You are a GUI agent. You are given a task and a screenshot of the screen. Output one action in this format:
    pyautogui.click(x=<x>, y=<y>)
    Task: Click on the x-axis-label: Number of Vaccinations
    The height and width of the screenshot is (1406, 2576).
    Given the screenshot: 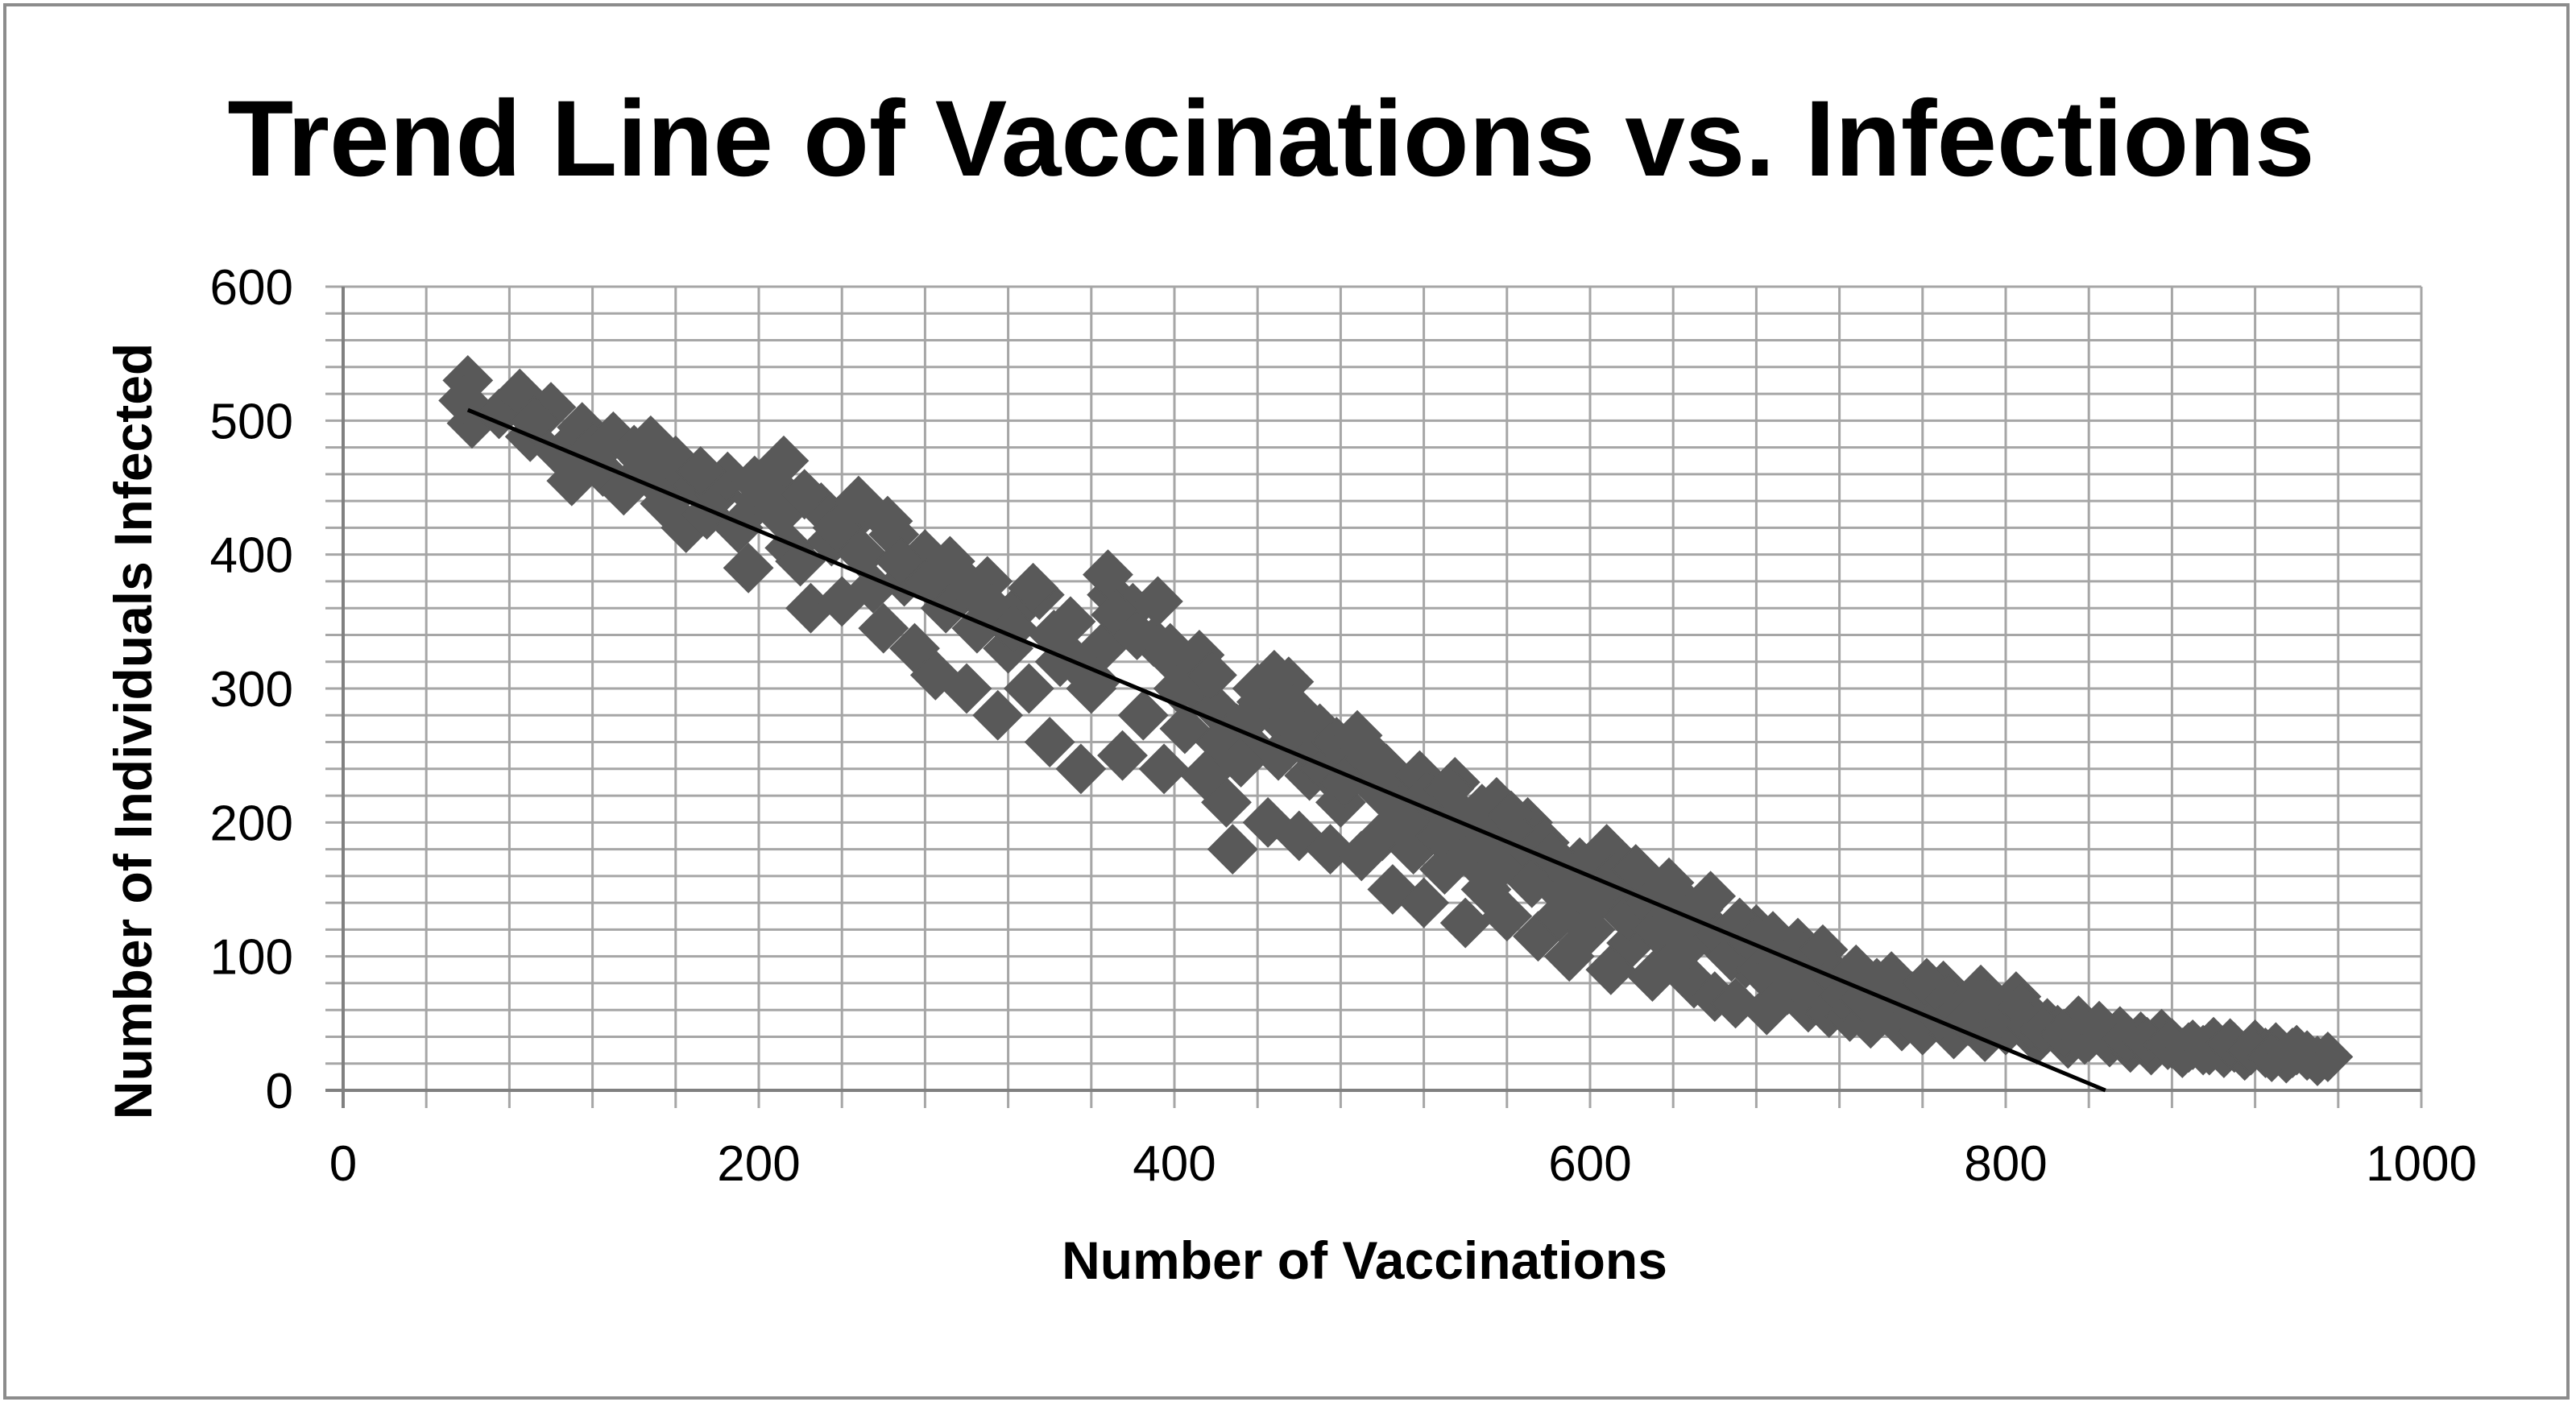 What is the action you would take?
    pyautogui.click(x=1364, y=1260)
    